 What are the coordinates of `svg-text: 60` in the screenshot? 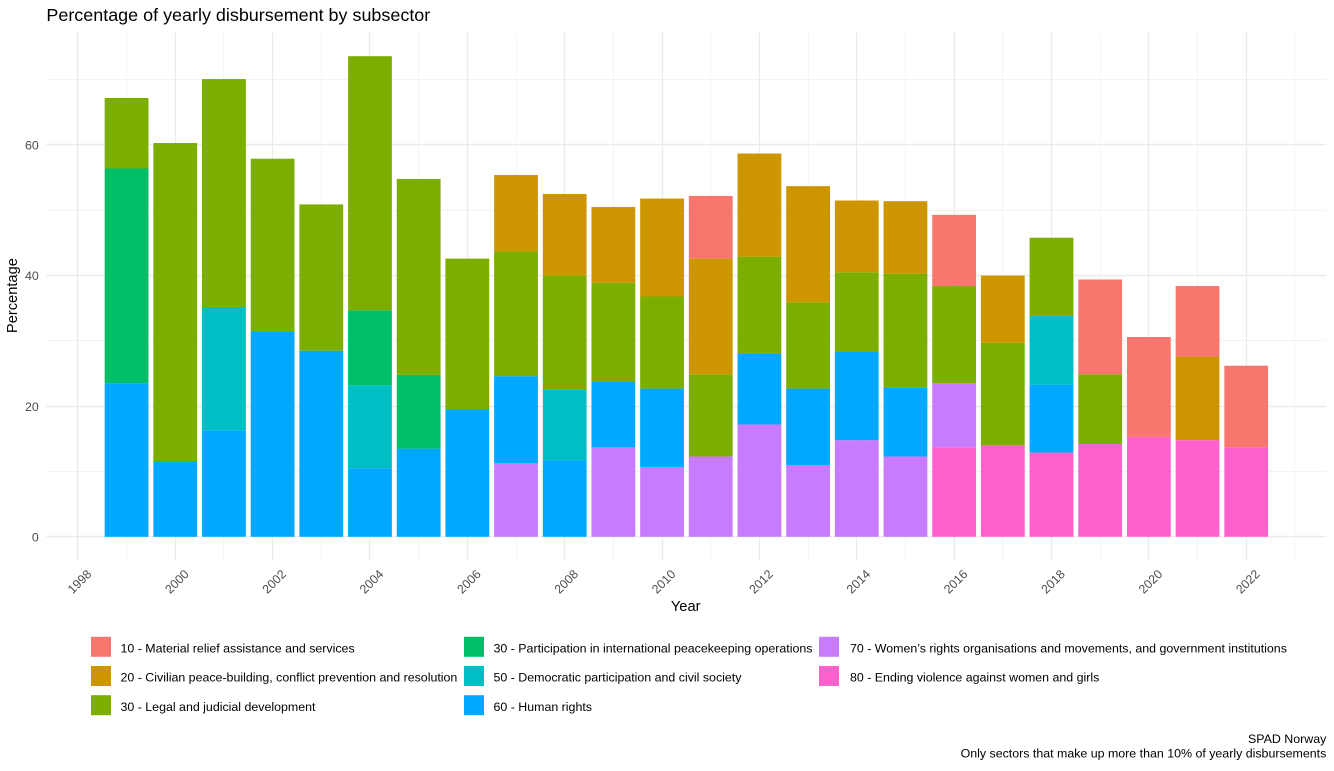 It's located at (32, 146).